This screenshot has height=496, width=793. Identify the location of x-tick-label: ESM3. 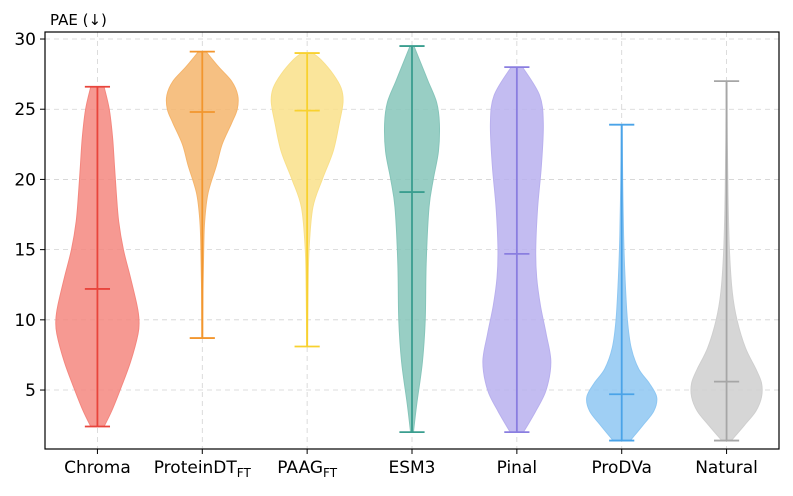
(411, 468).